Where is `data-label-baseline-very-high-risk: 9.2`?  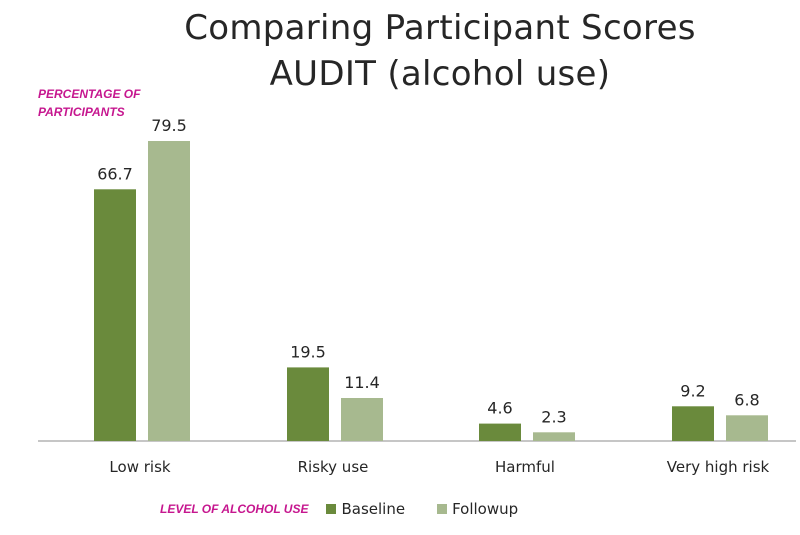 data-label-baseline-very-high-risk: 9.2 is located at coordinates (692, 390).